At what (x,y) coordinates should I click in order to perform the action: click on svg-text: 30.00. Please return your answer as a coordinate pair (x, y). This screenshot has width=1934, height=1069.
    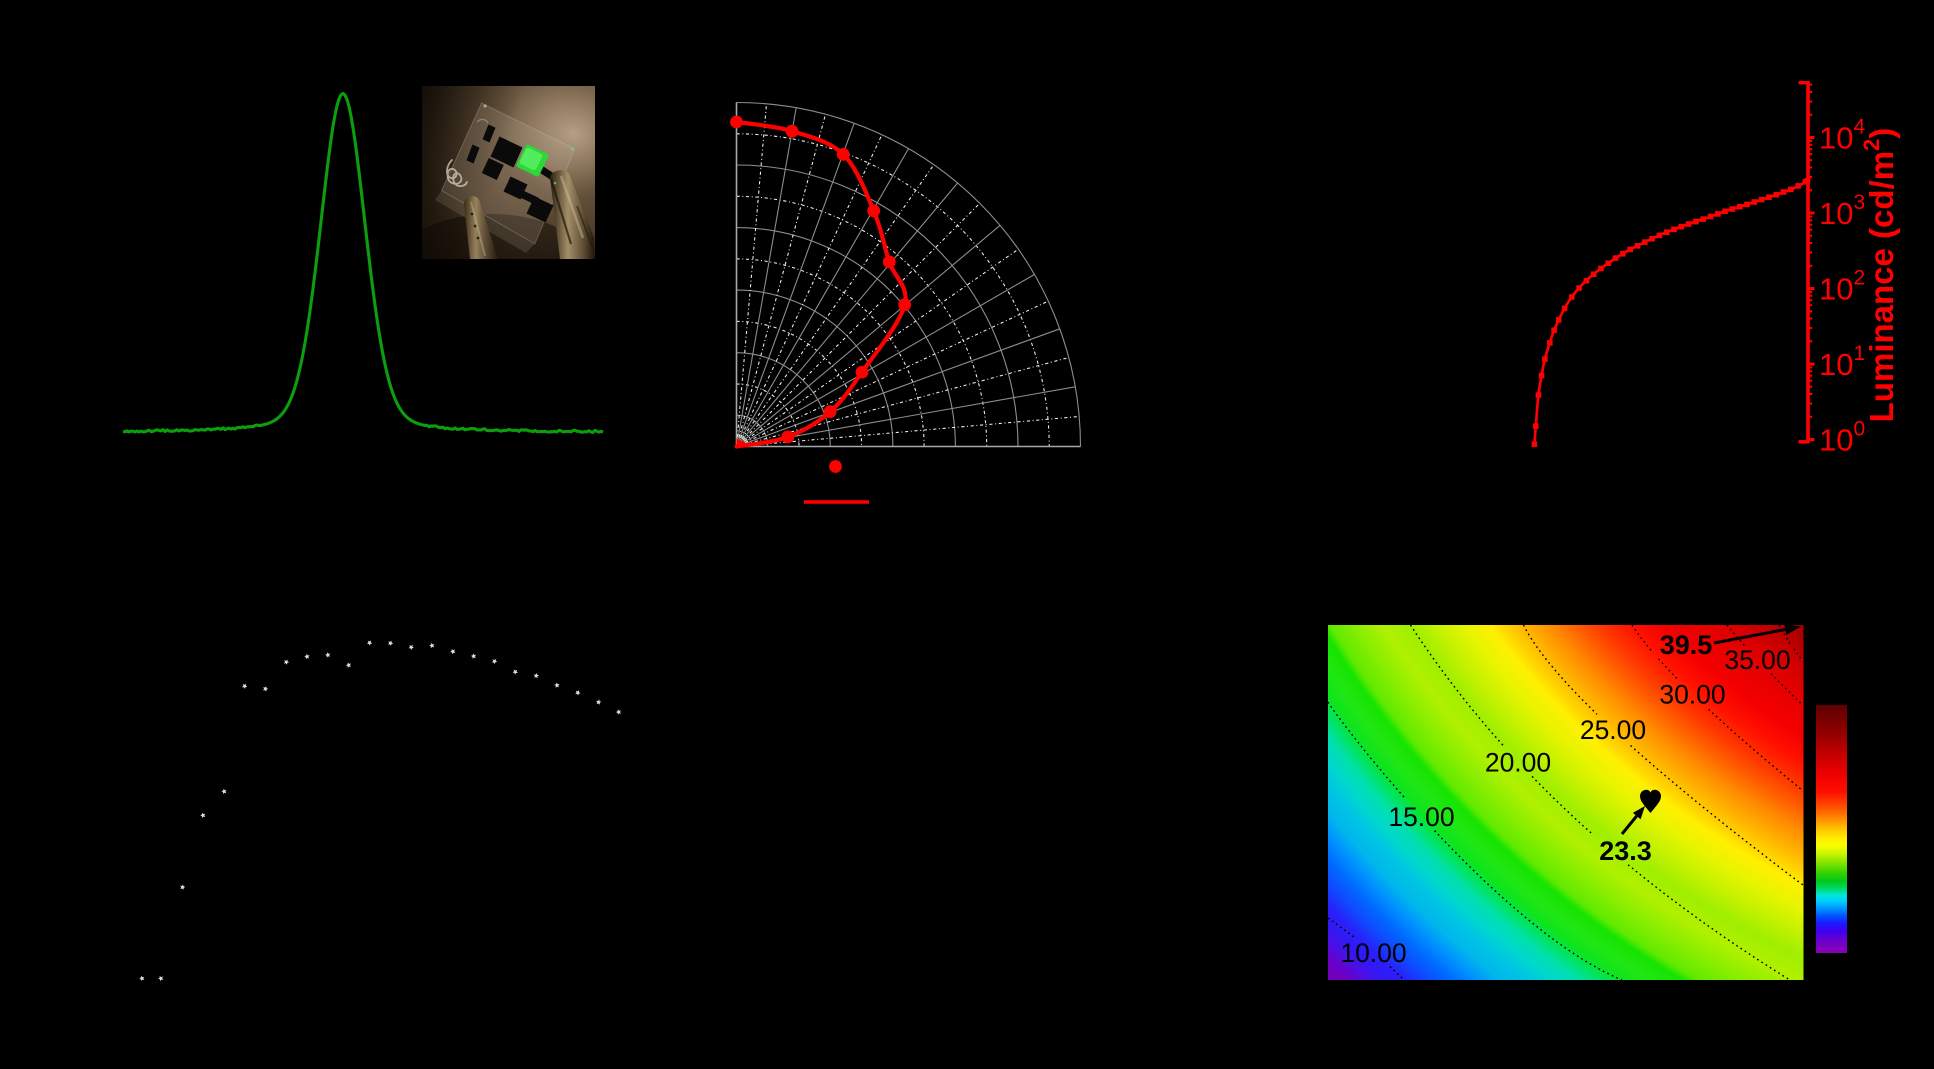
    Looking at the image, I should click on (1692, 695).